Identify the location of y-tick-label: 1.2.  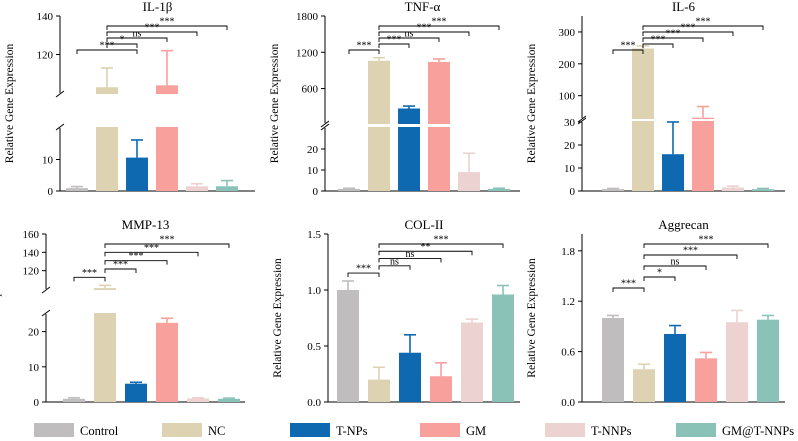
(568, 302).